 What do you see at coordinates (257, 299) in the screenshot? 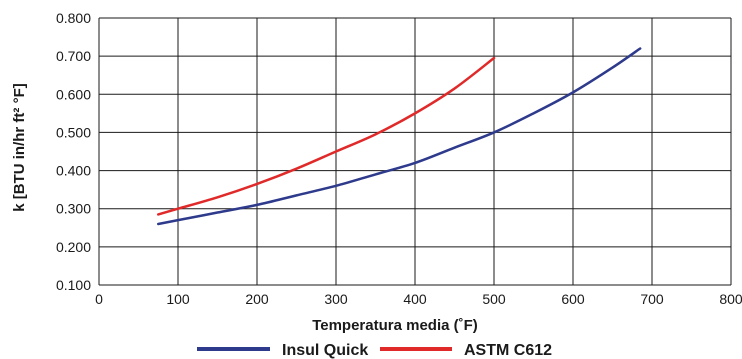
I see `x-tick-label: 200` at bounding box center [257, 299].